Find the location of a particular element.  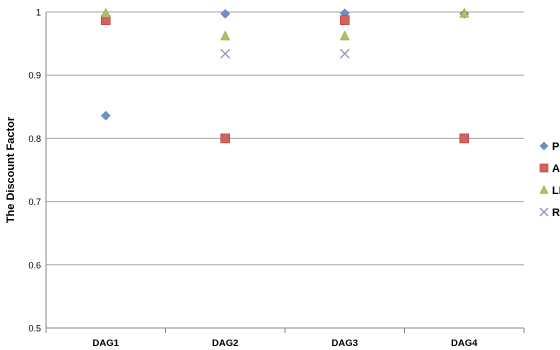

y-tick-label: 1 is located at coordinates (38, 13).